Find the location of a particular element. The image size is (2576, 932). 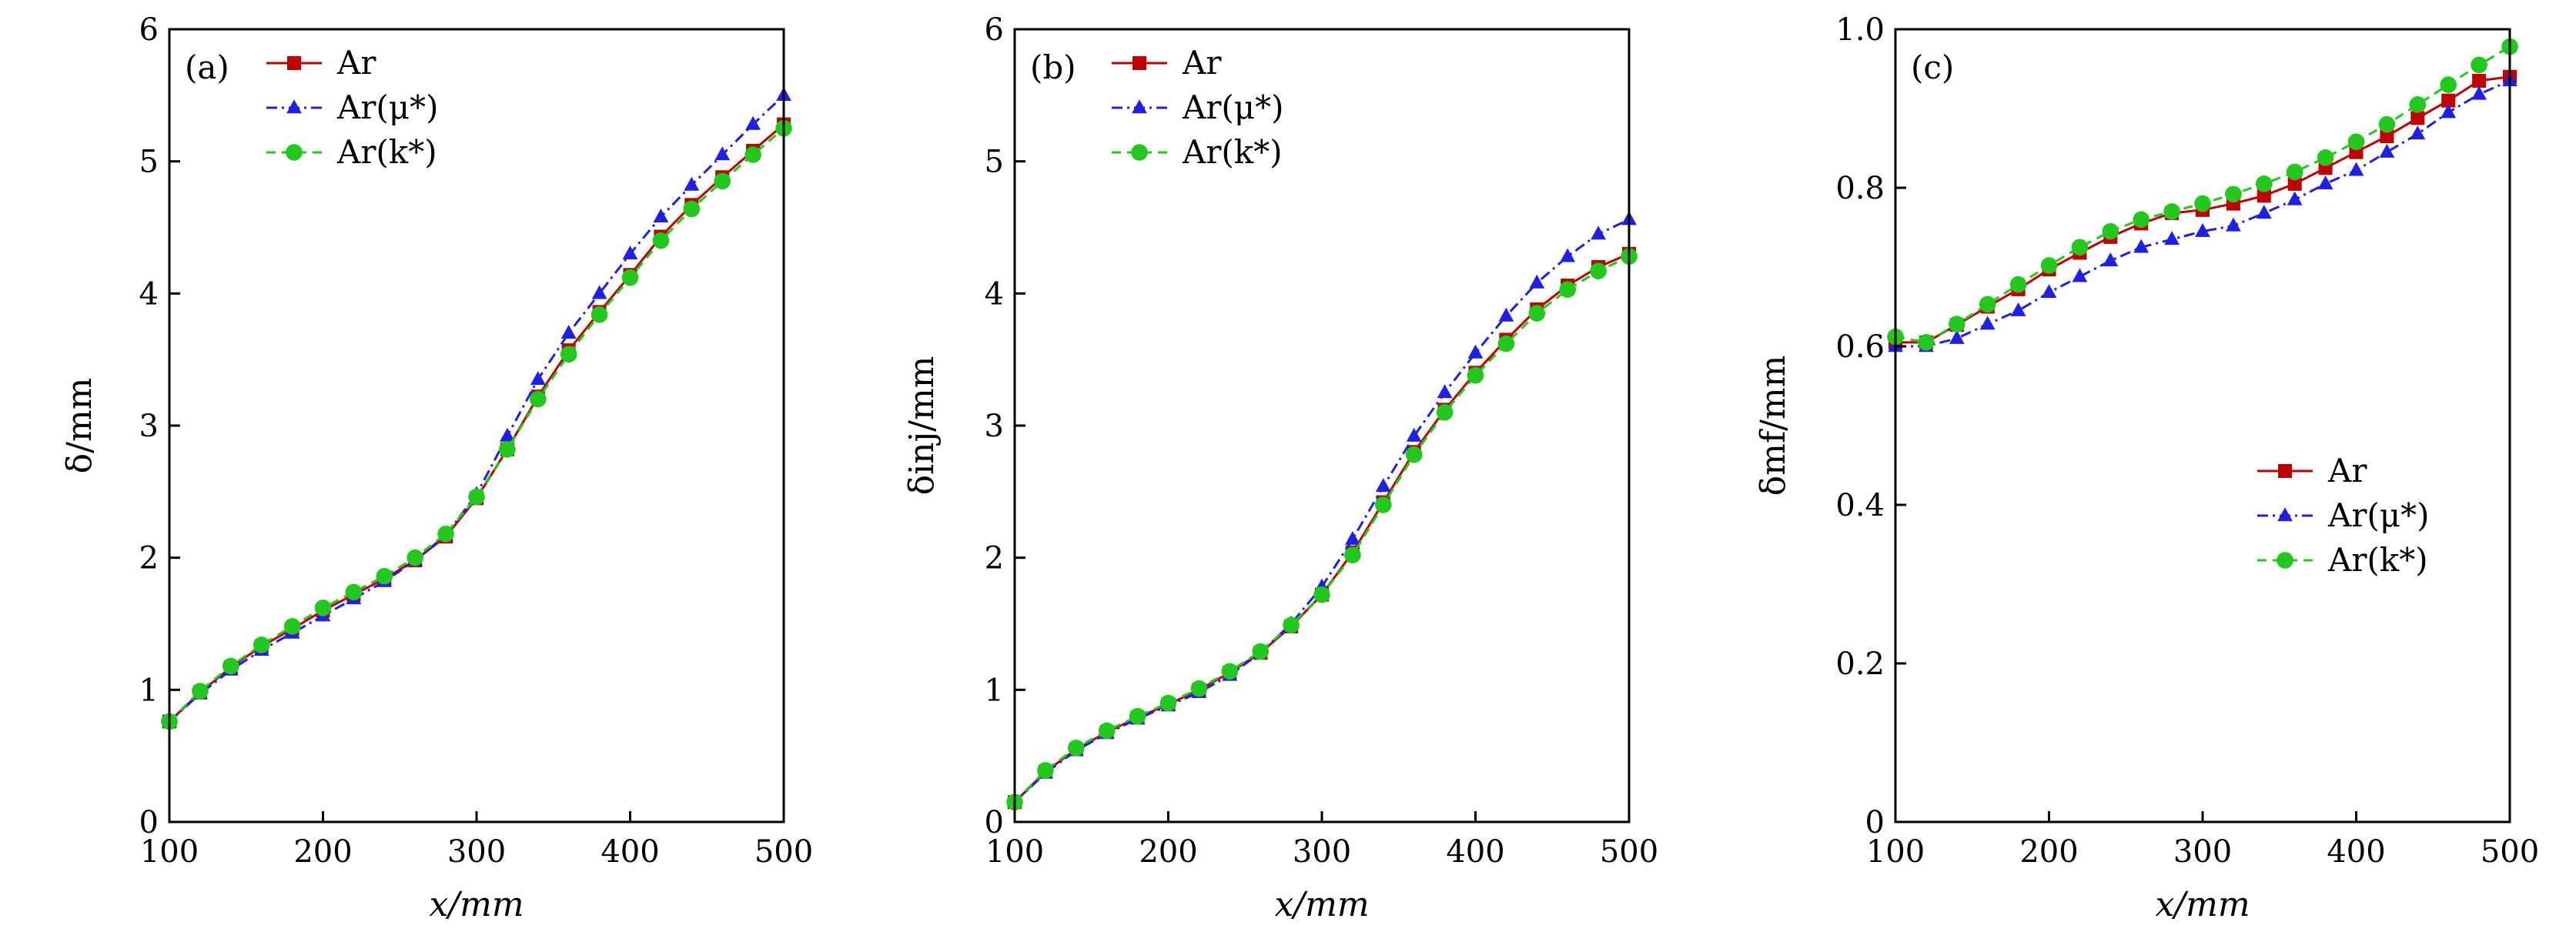

y-tick-label-a-4: 4 is located at coordinates (149, 294).